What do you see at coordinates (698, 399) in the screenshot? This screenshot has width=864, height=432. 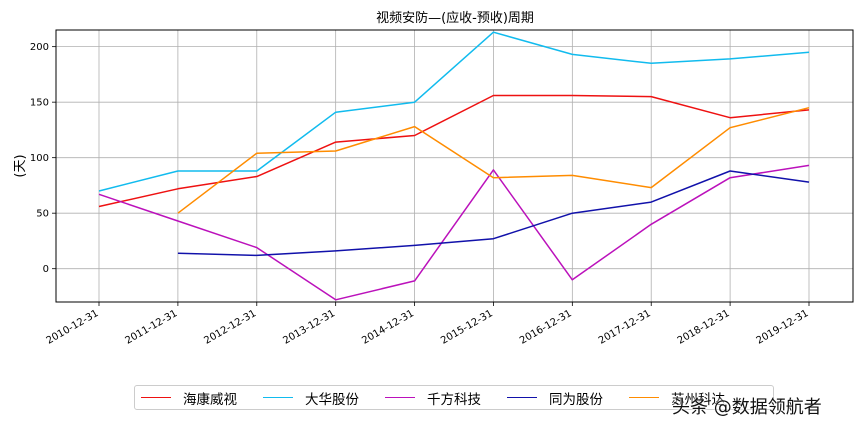 I see `legend-label: 苏州科达` at bounding box center [698, 399].